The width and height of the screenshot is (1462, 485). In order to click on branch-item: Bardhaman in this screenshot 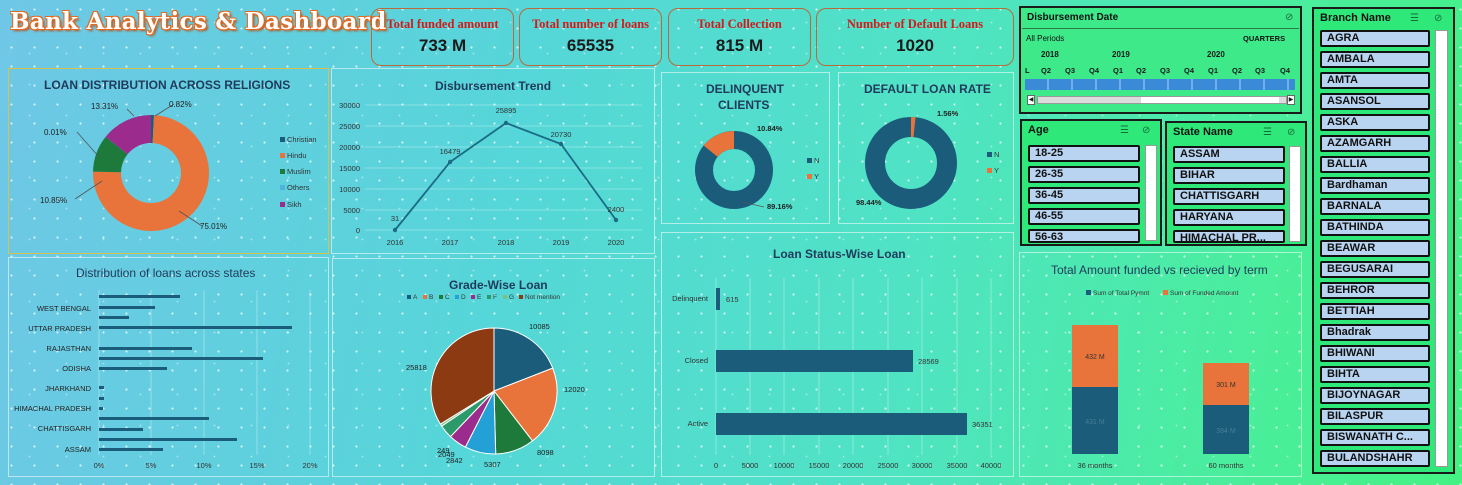, I will do `click(1375, 185)`.